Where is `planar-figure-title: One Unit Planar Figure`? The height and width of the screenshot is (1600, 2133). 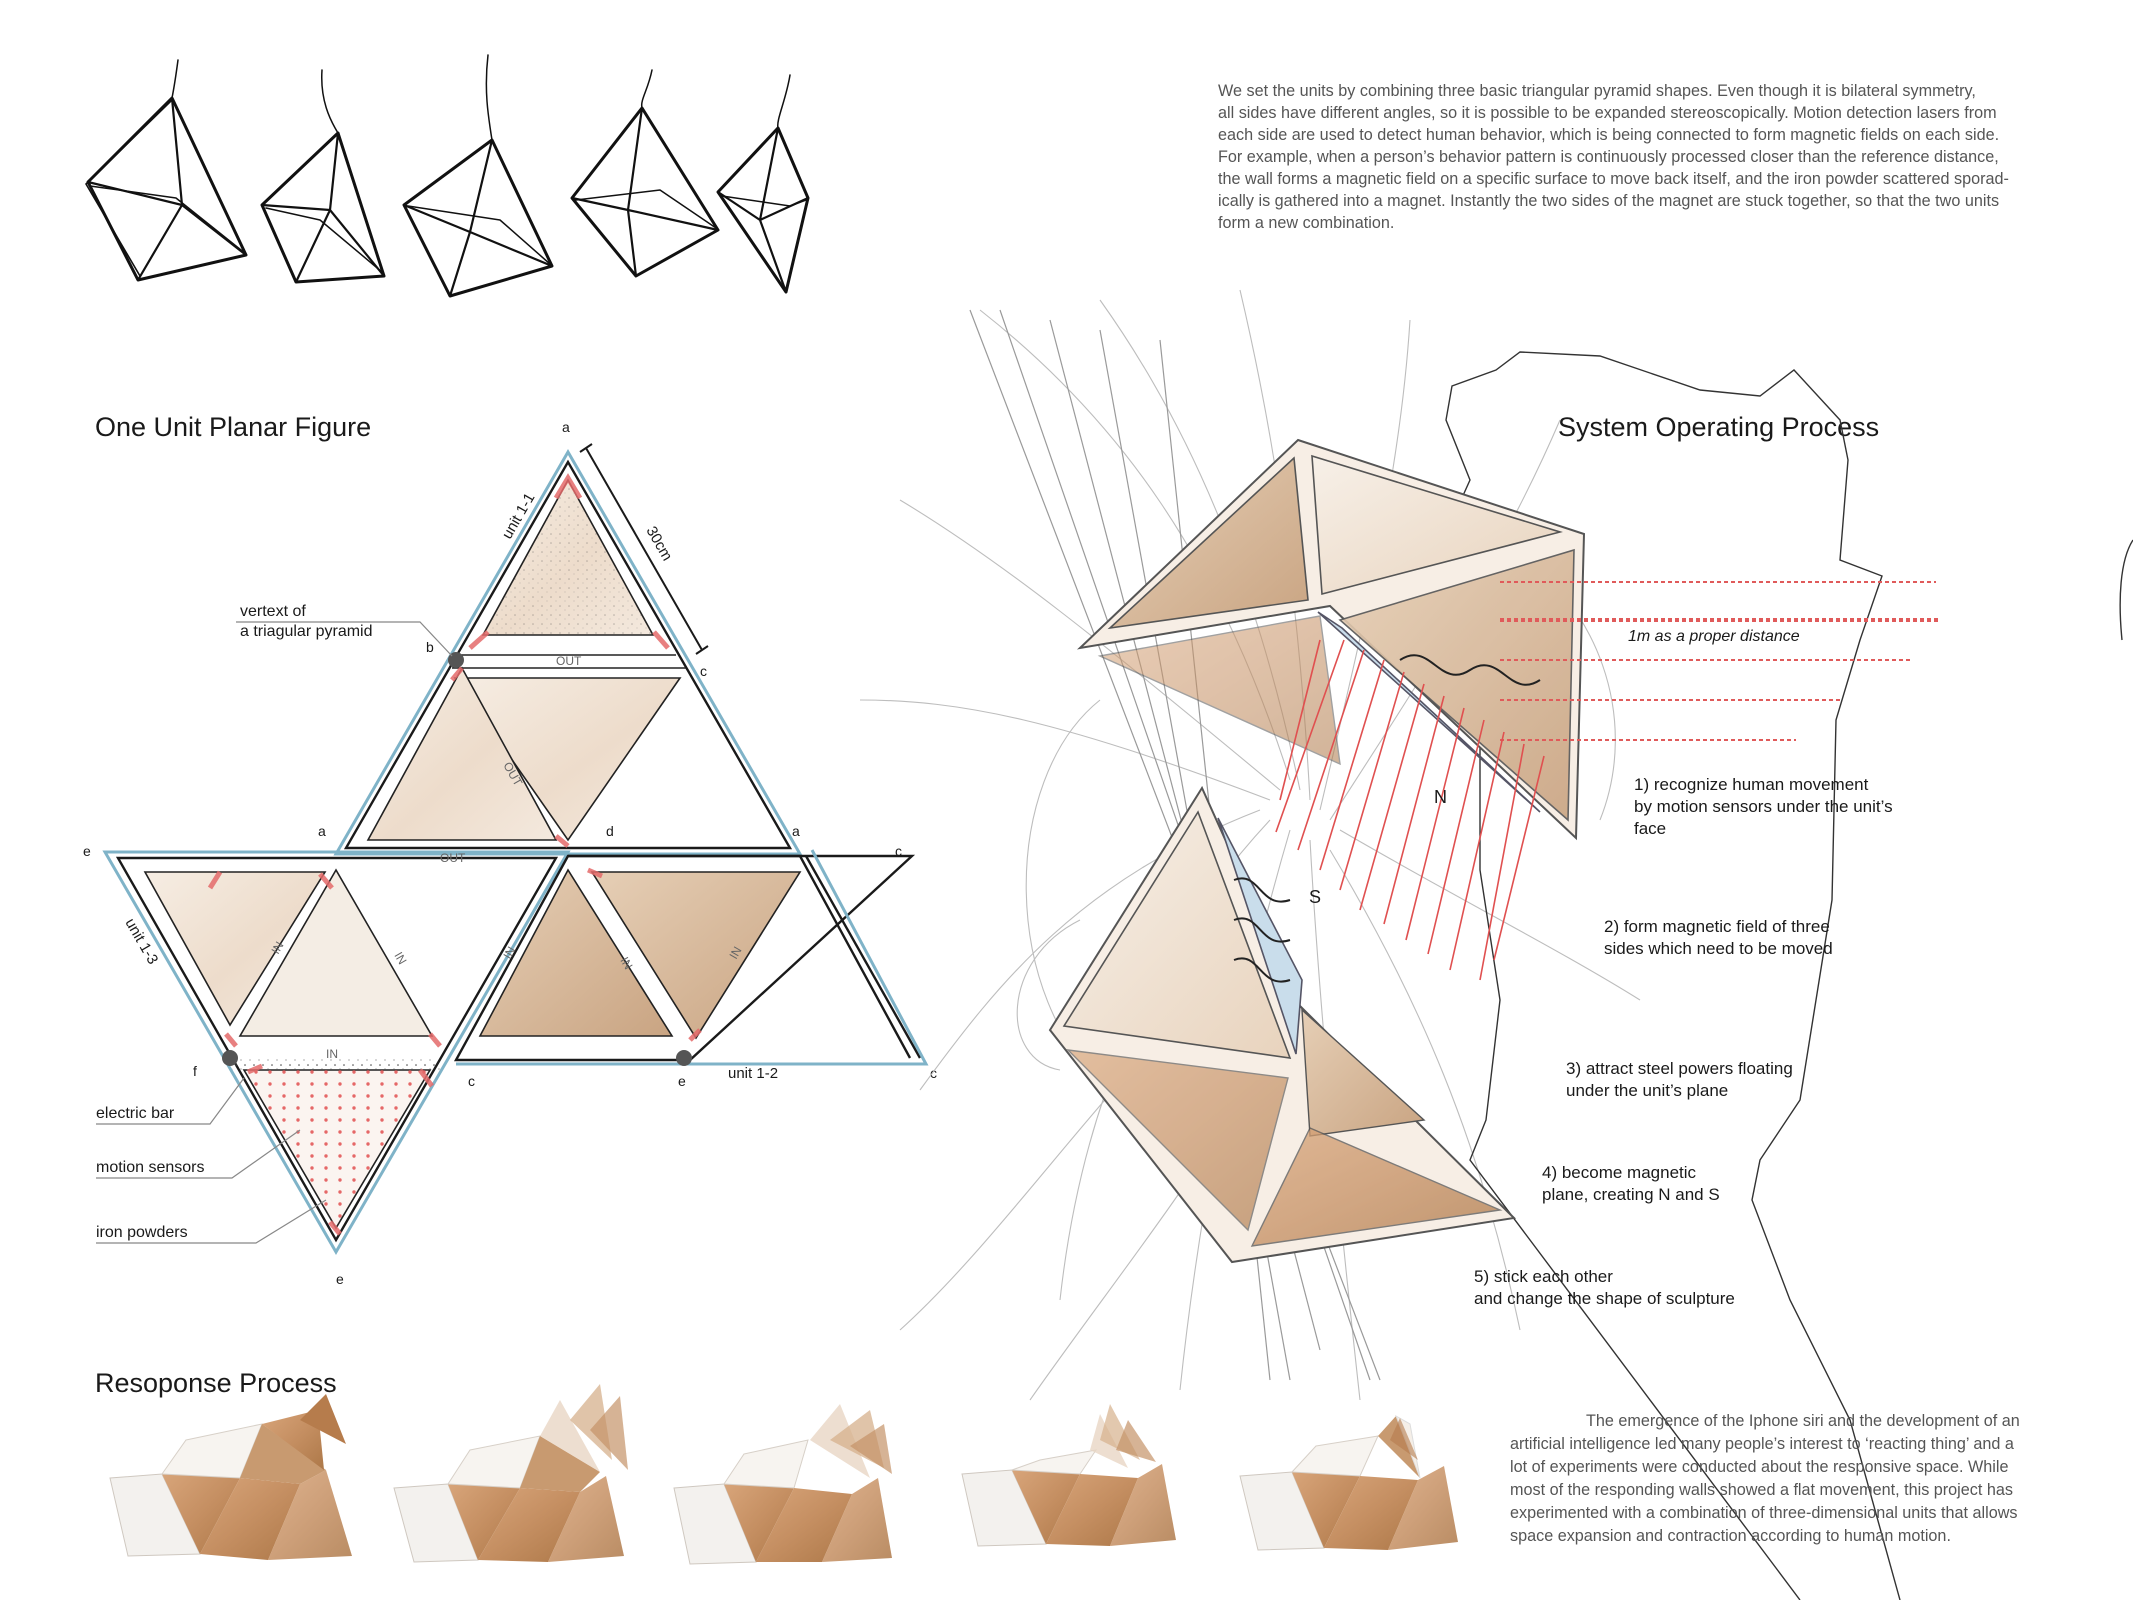
planar-figure-title: One Unit Planar Figure is located at coordinates (233, 427).